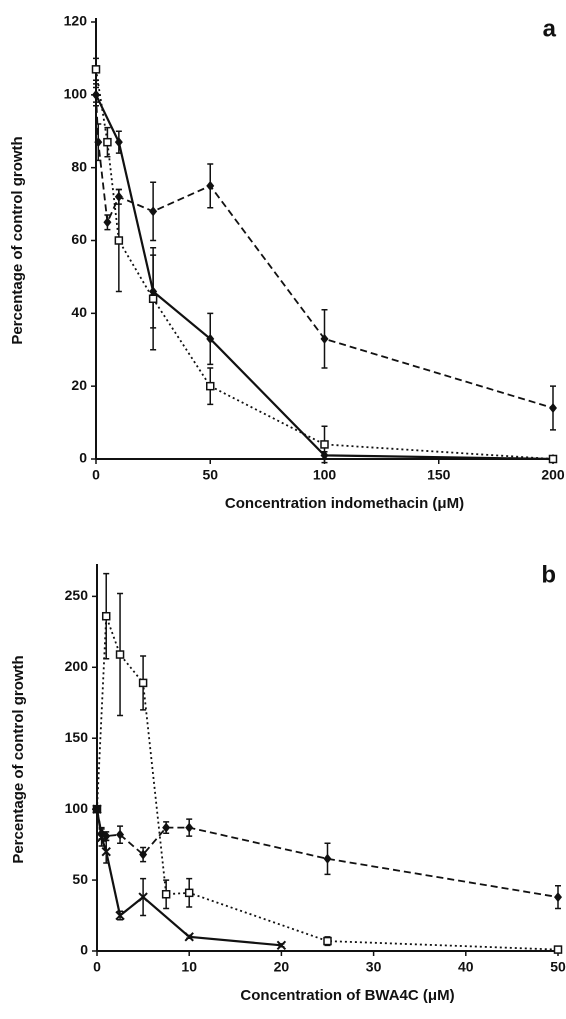 The image size is (566, 1019). I want to click on y-tick-label: 60, so click(79, 239).